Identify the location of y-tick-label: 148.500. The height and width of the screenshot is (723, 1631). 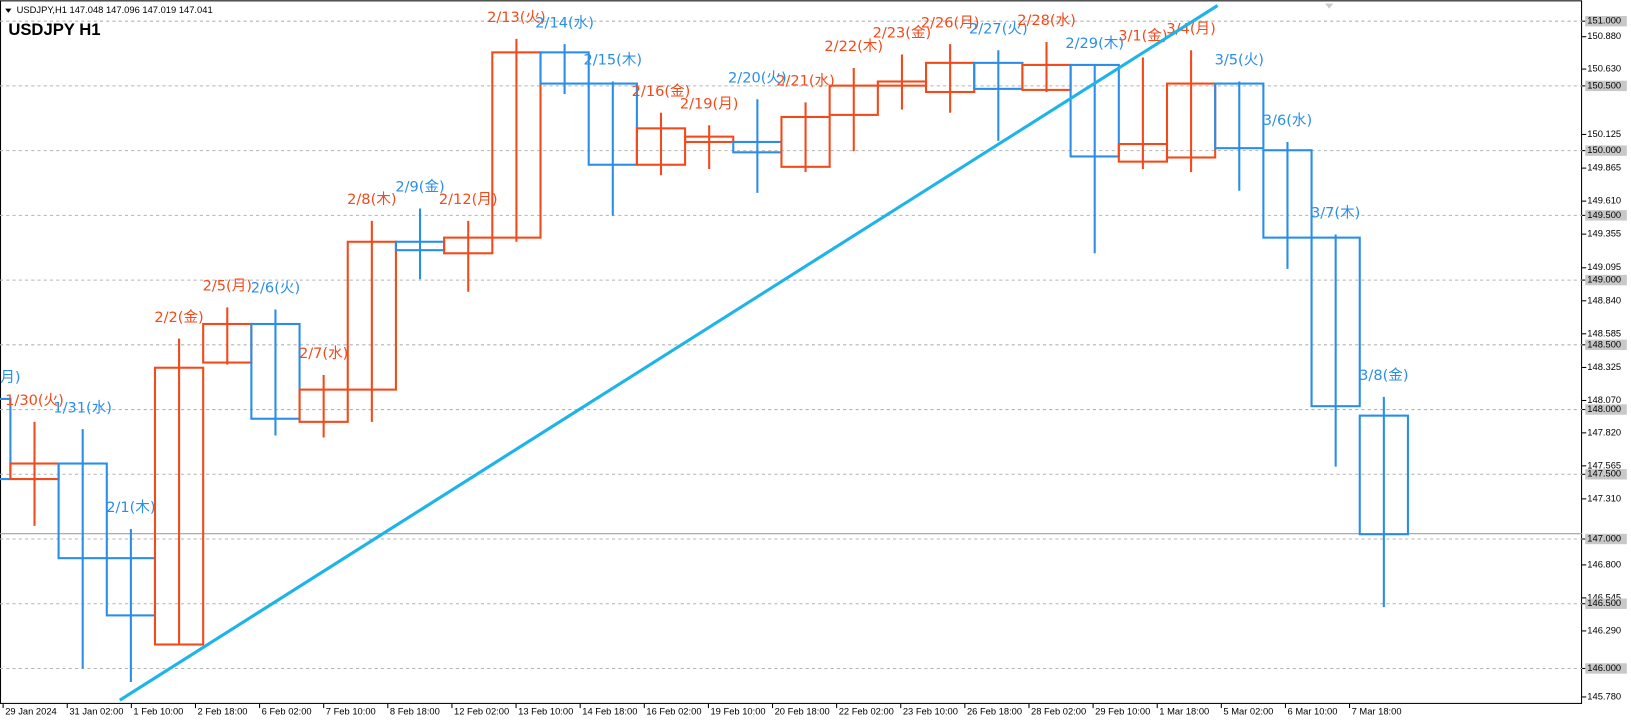
(1604, 344).